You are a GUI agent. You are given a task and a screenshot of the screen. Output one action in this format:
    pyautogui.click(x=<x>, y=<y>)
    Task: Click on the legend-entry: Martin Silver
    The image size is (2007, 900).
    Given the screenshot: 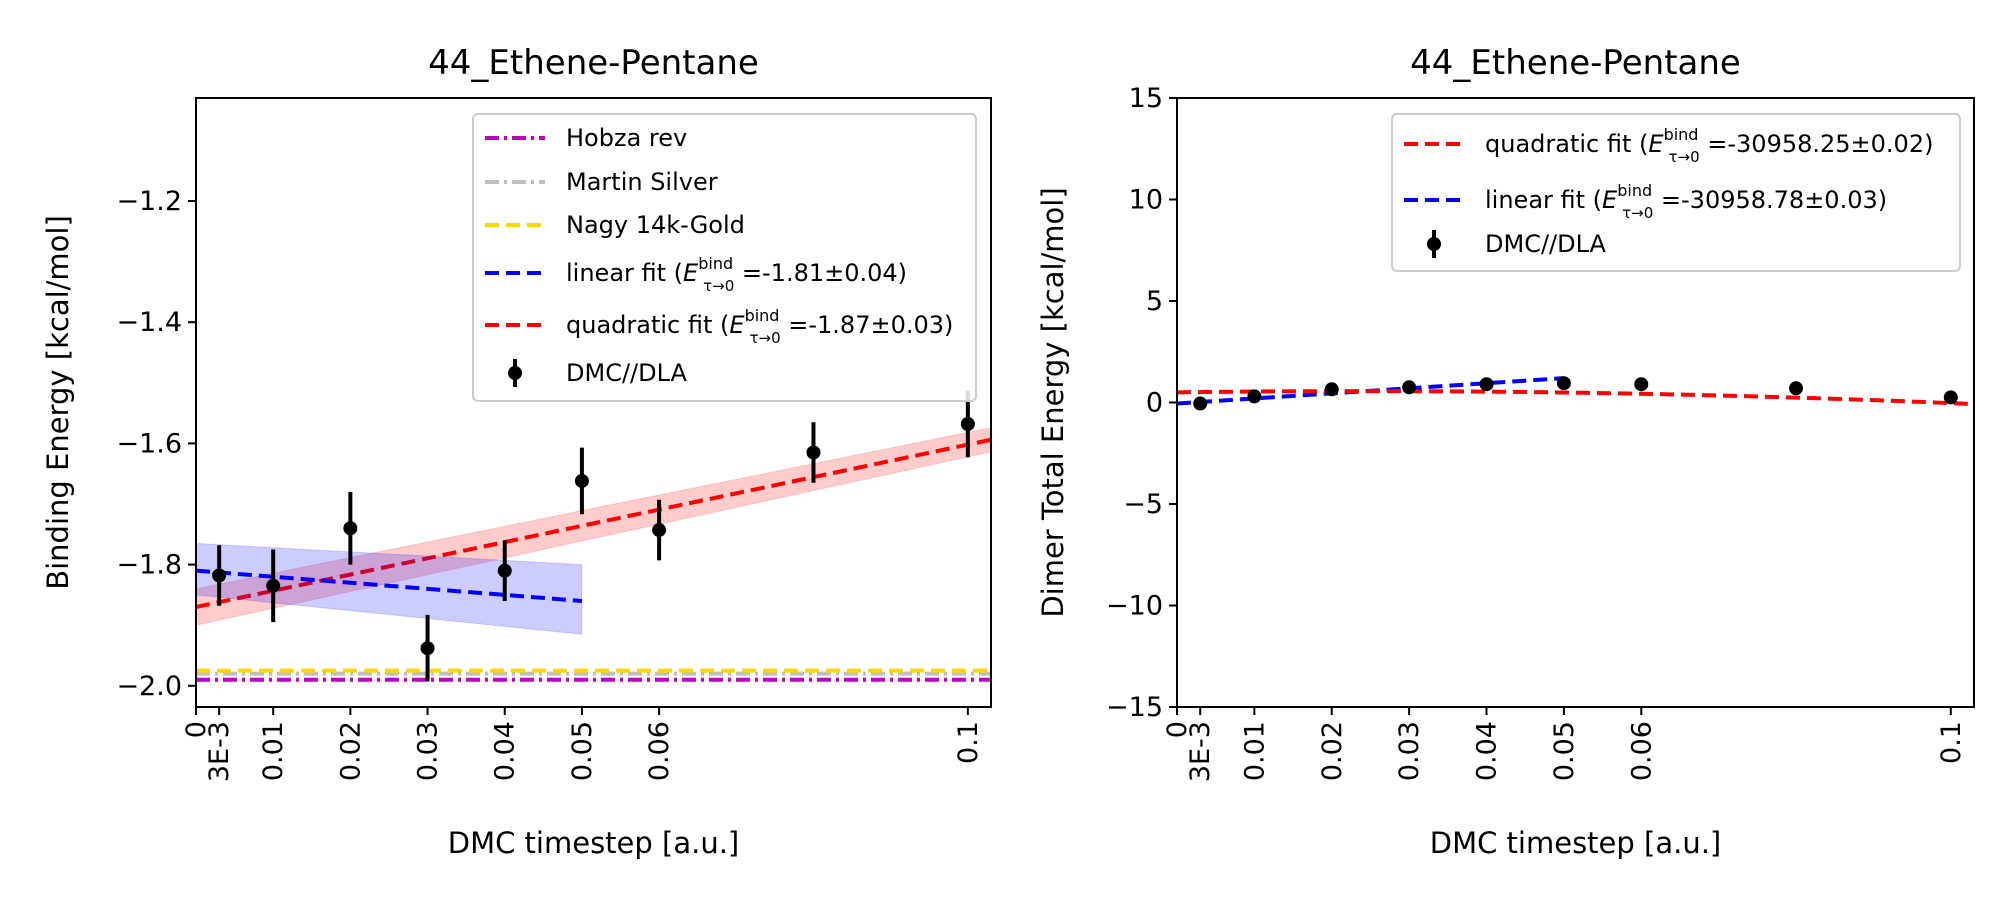 What is the action you would take?
    pyautogui.click(x=642, y=182)
    